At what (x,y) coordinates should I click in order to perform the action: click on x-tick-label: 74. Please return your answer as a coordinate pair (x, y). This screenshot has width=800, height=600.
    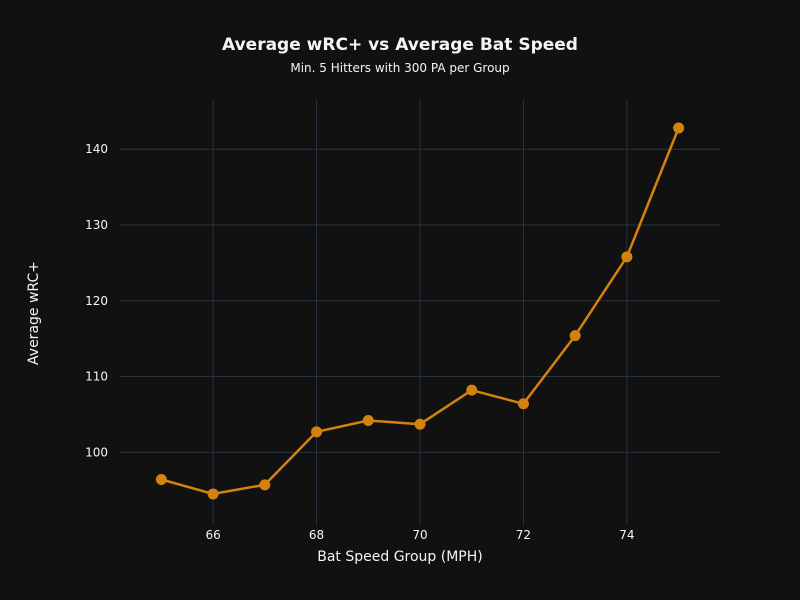
    Looking at the image, I should click on (626, 535).